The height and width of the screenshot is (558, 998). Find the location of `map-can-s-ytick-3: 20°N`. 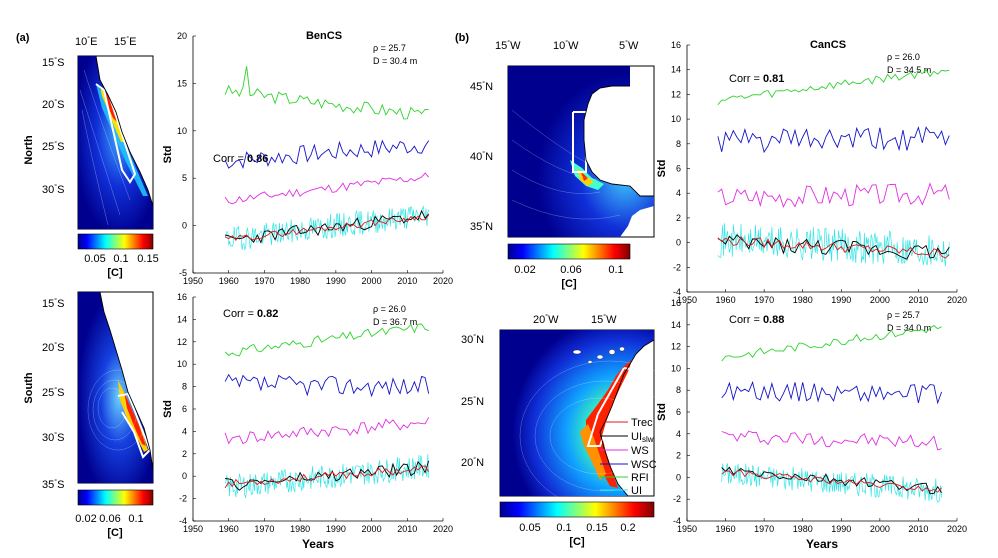

map-can-s-ytick-3: 20°N is located at coordinates (472, 462).